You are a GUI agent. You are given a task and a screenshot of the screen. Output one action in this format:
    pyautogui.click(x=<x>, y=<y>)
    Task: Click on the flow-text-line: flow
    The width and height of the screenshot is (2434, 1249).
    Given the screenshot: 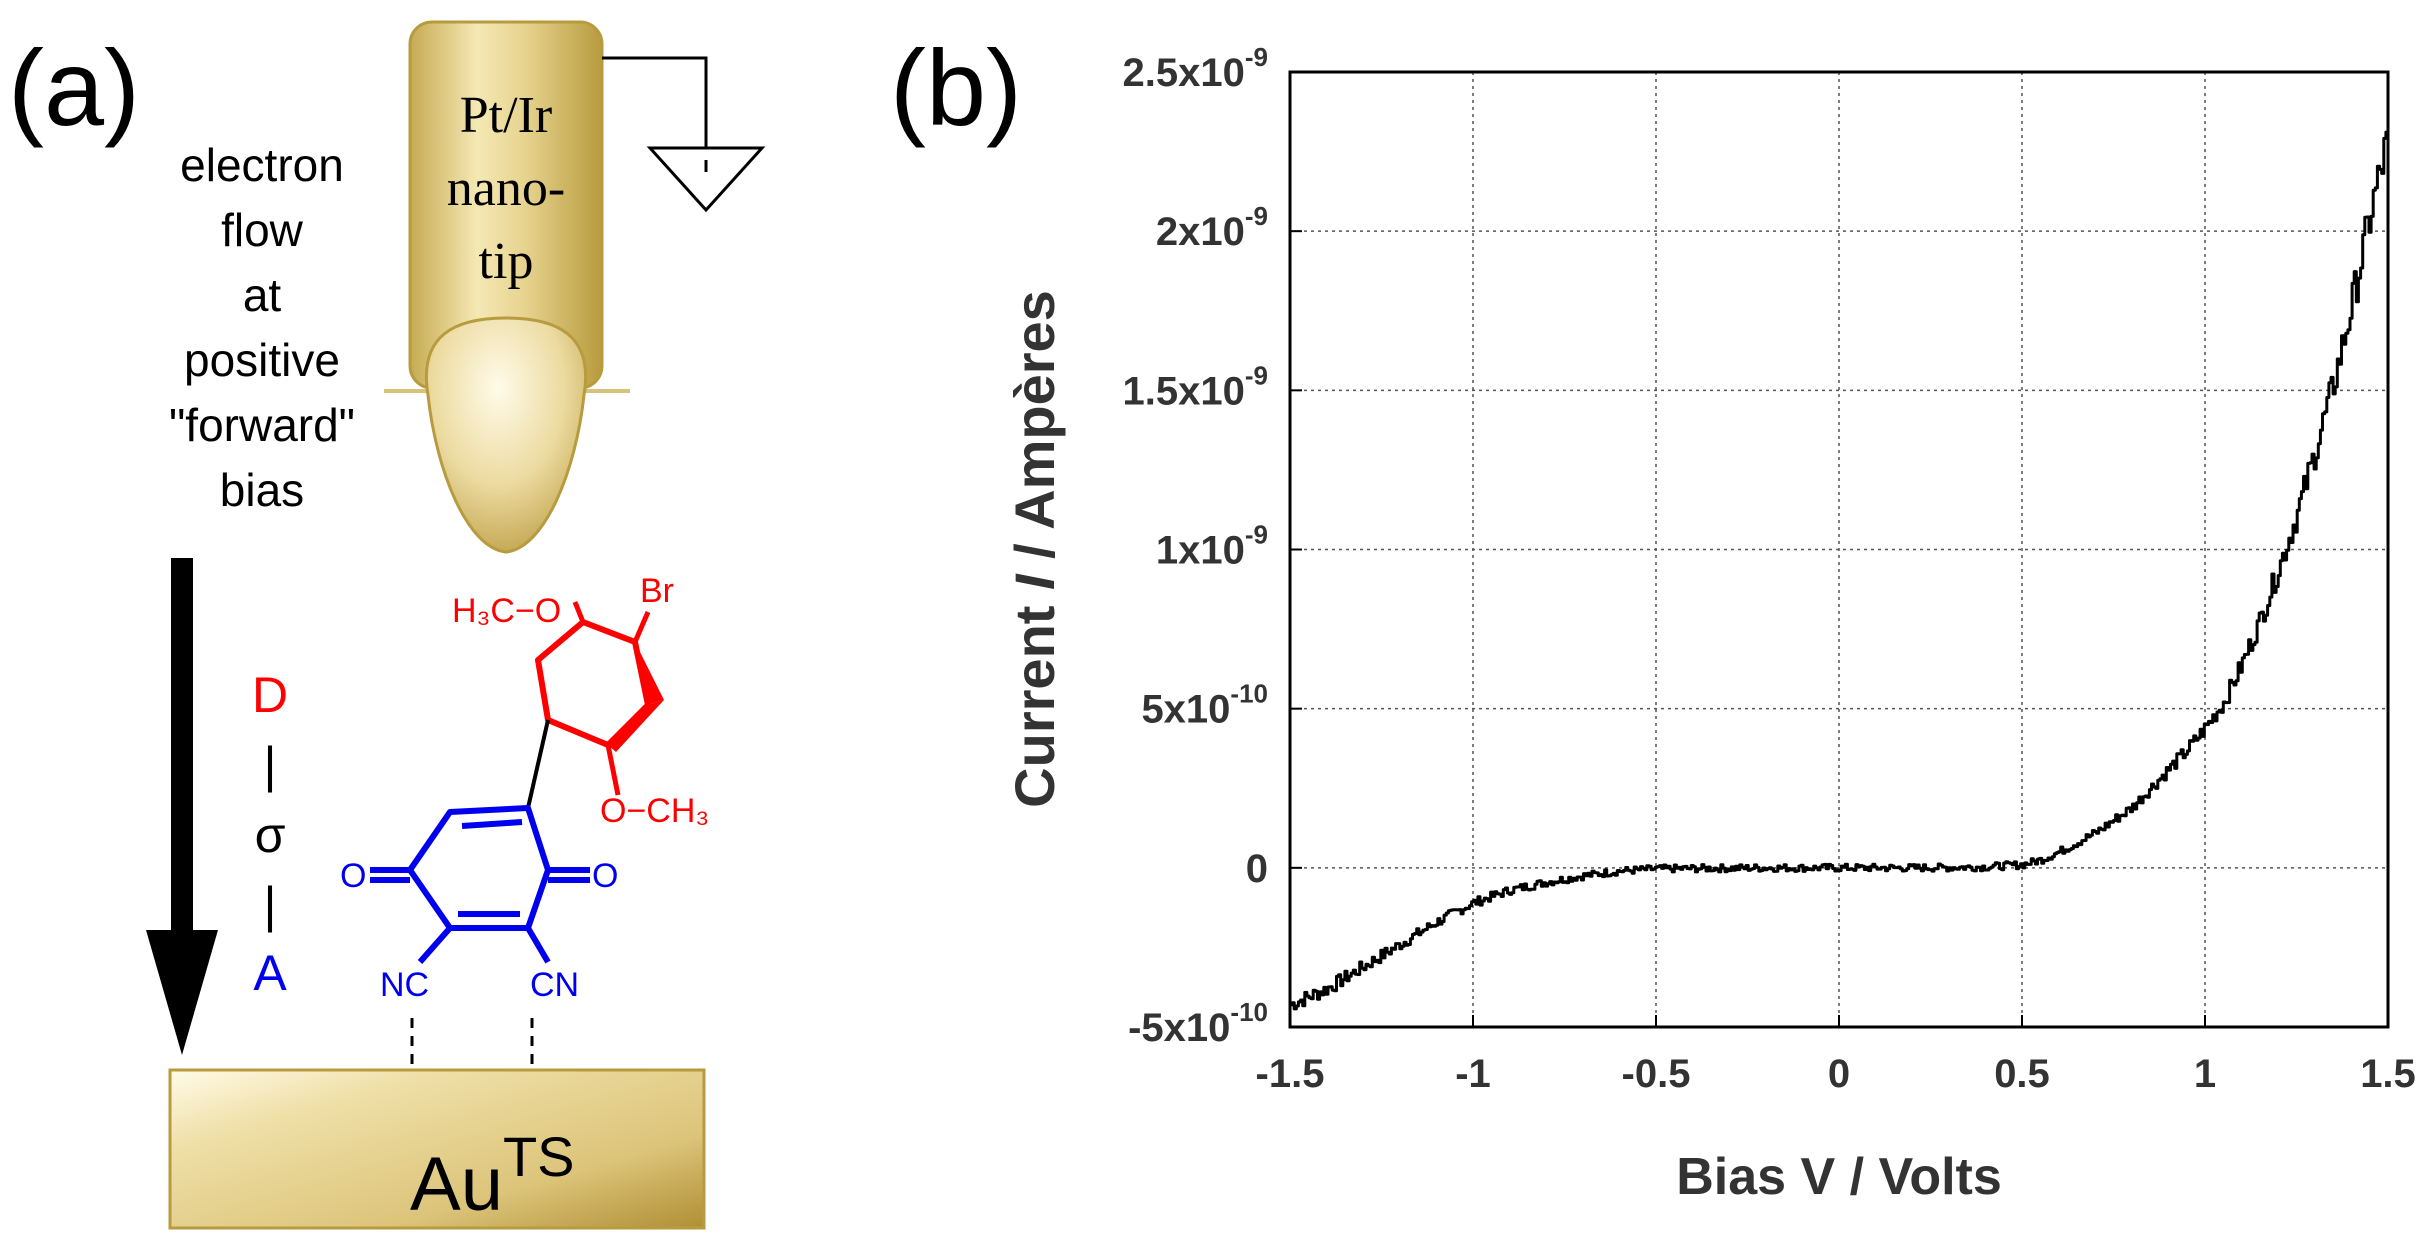 What is the action you would take?
    pyautogui.click(x=262, y=230)
    